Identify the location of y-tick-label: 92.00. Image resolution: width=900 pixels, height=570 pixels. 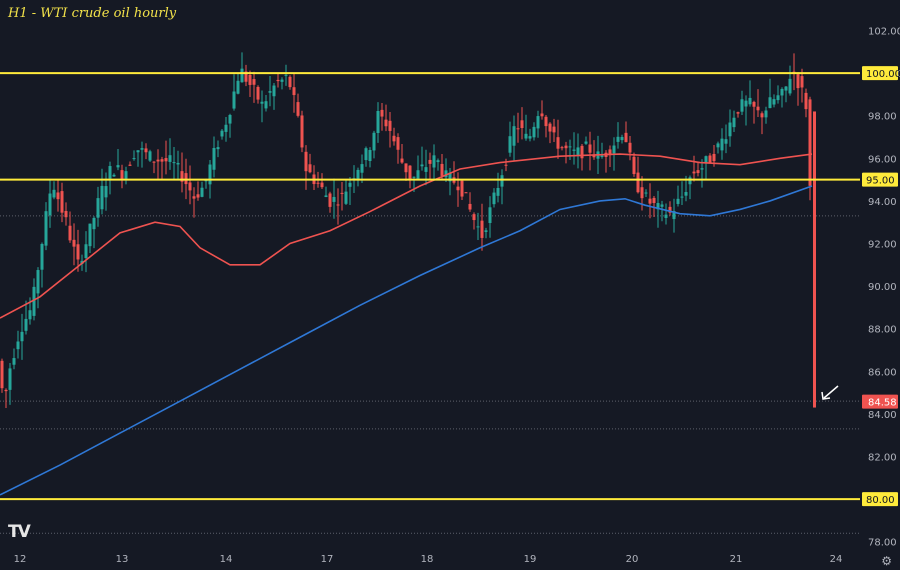
(882, 245).